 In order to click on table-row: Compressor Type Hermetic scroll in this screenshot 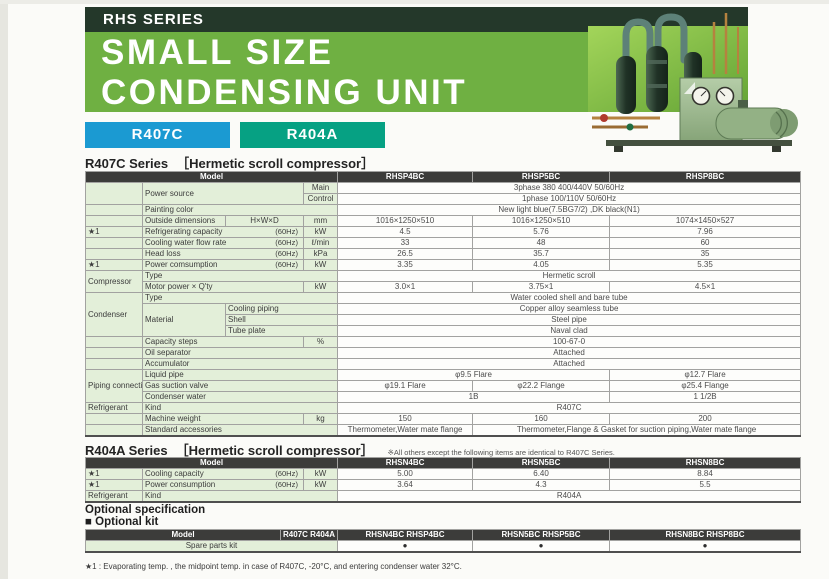, I will do `click(443, 281)`.